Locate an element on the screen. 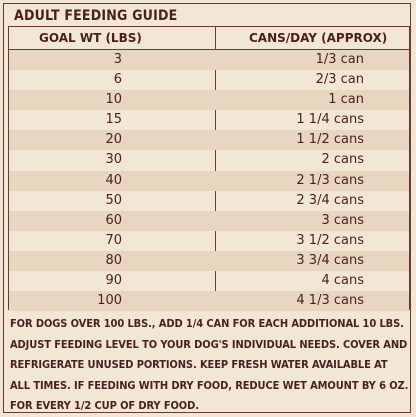 Image resolution: width=416 pixels, height=417 pixels. weight-cell: 90 is located at coordinates (113, 281).